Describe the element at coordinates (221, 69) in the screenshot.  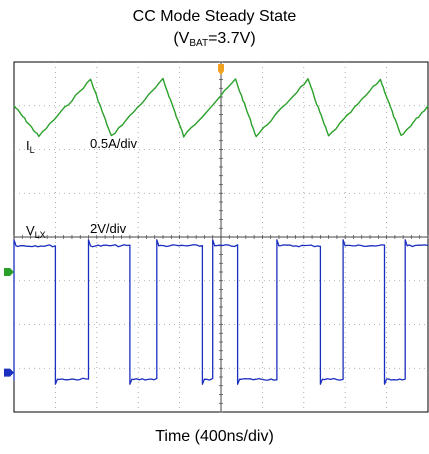
I see `trigger-marker` at that location.